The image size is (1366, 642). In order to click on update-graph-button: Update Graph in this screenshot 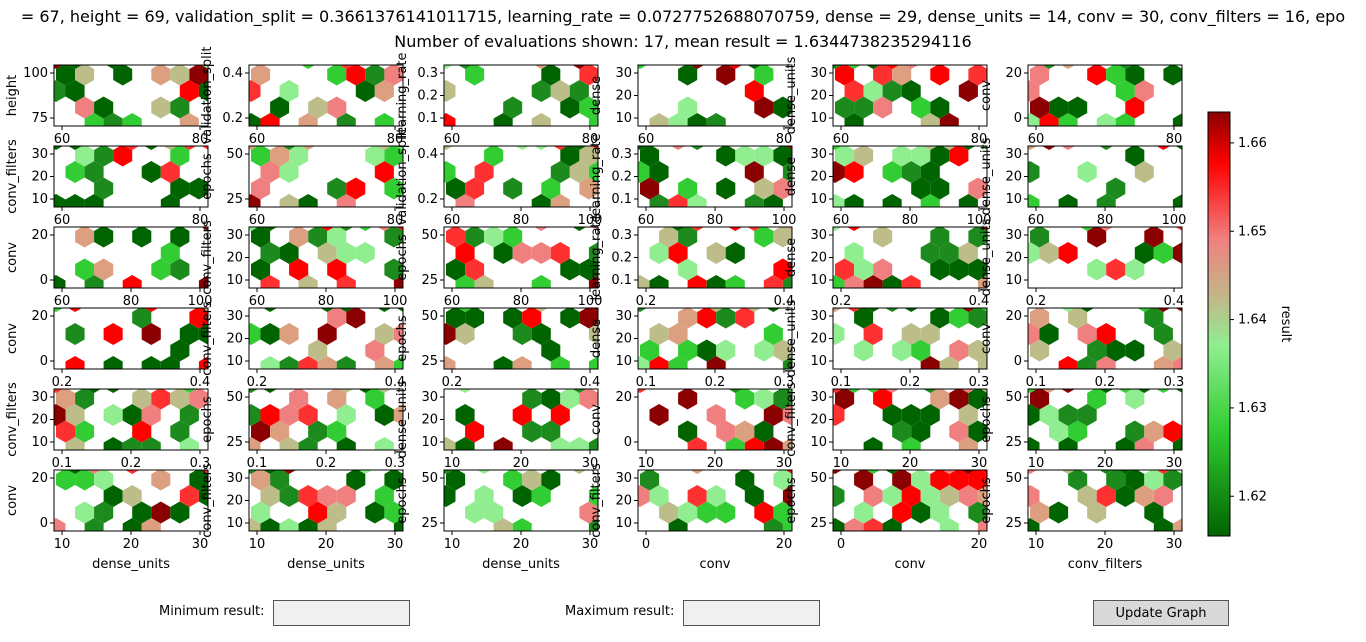, I will do `click(1161, 613)`.